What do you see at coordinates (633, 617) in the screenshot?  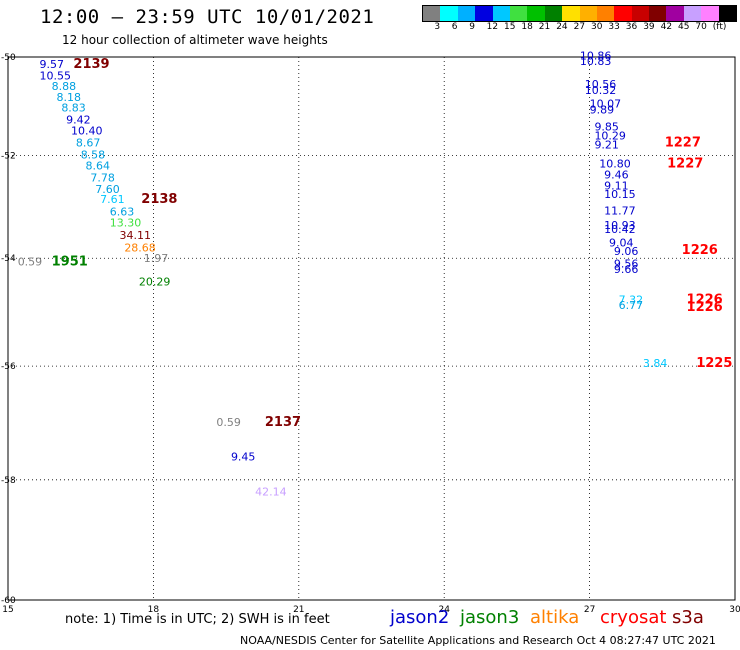 I see `legend-item-cryosat: cryosat` at bounding box center [633, 617].